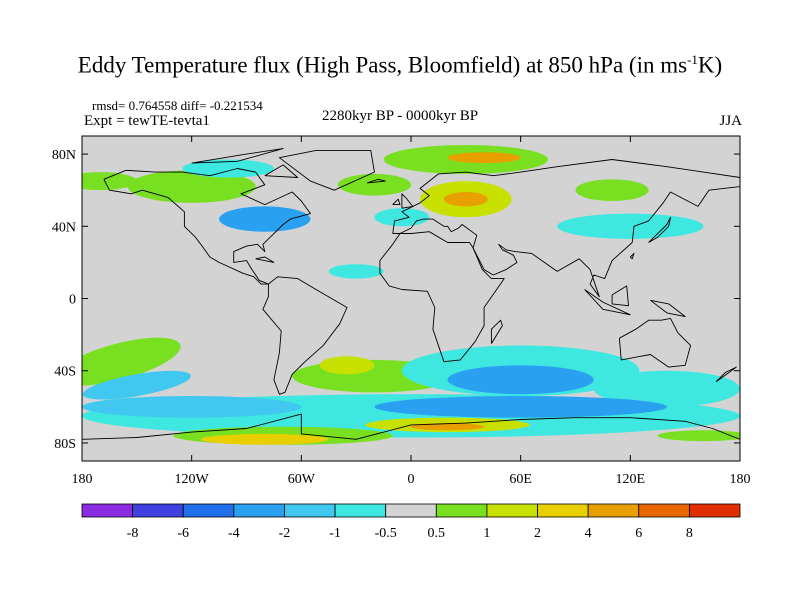 The image size is (800, 600). What do you see at coordinates (486, 533) in the screenshot?
I see `colorbar-label: 1` at bounding box center [486, 533].